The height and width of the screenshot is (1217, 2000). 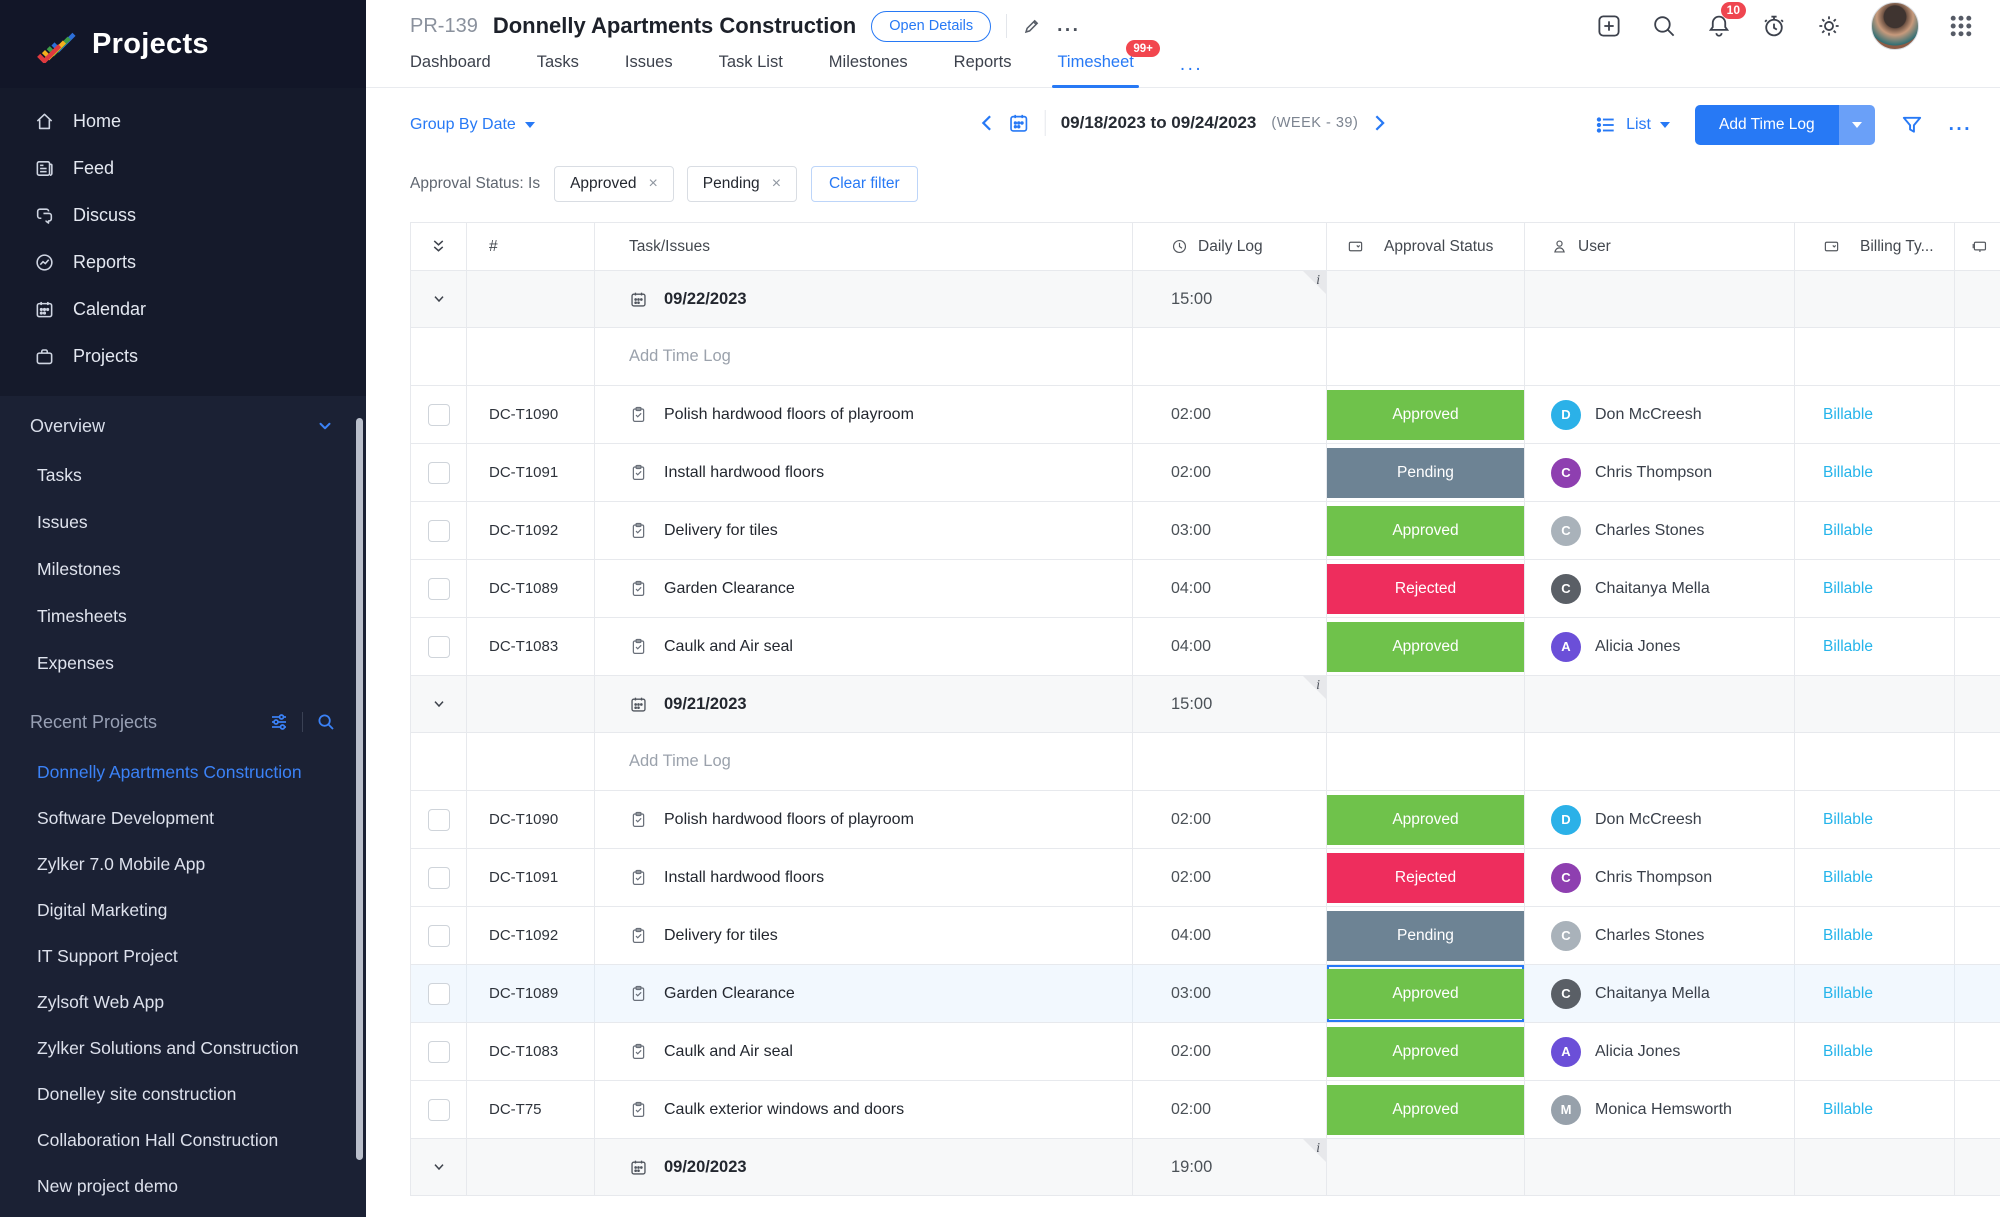 What do you see at coordinates (1726, 20) in the screenshot?
I see `notifications-bell-icon: 10` at bounding box center [1726, 20].